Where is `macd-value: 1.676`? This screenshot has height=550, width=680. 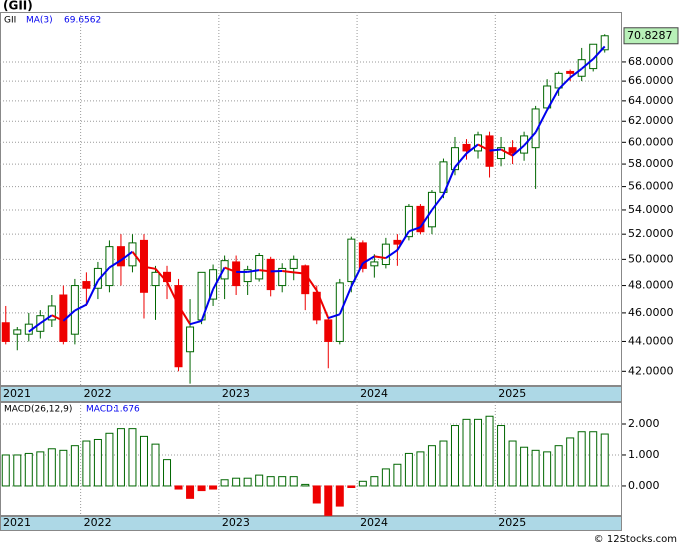 macd-value: 1.676 is located at coordinates (127, 410).